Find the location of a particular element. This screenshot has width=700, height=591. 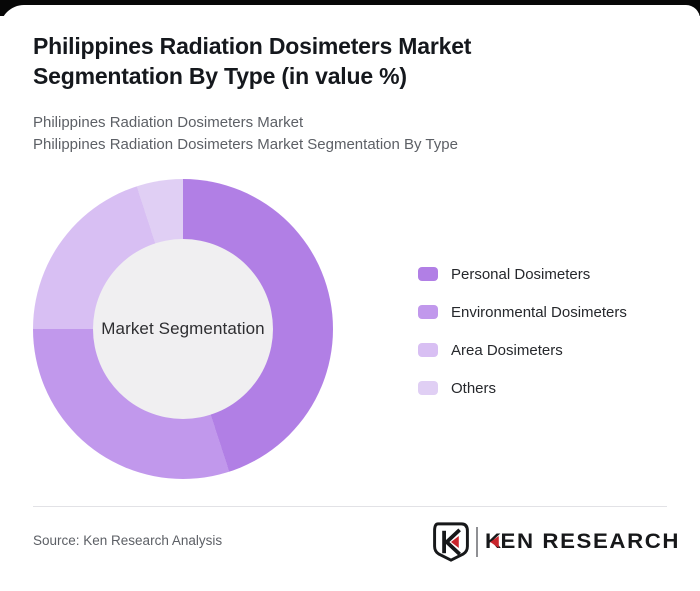

ken-research-logo: K EN RESEARCH is located at coordinates (555, 542).